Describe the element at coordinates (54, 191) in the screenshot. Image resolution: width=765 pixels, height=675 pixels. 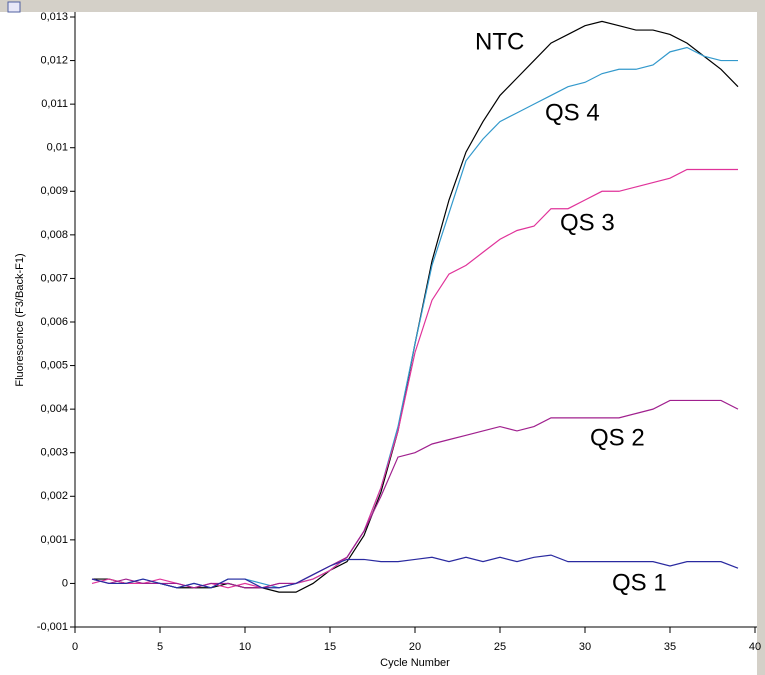
I see `y-tick-label: 0,009` at that location.